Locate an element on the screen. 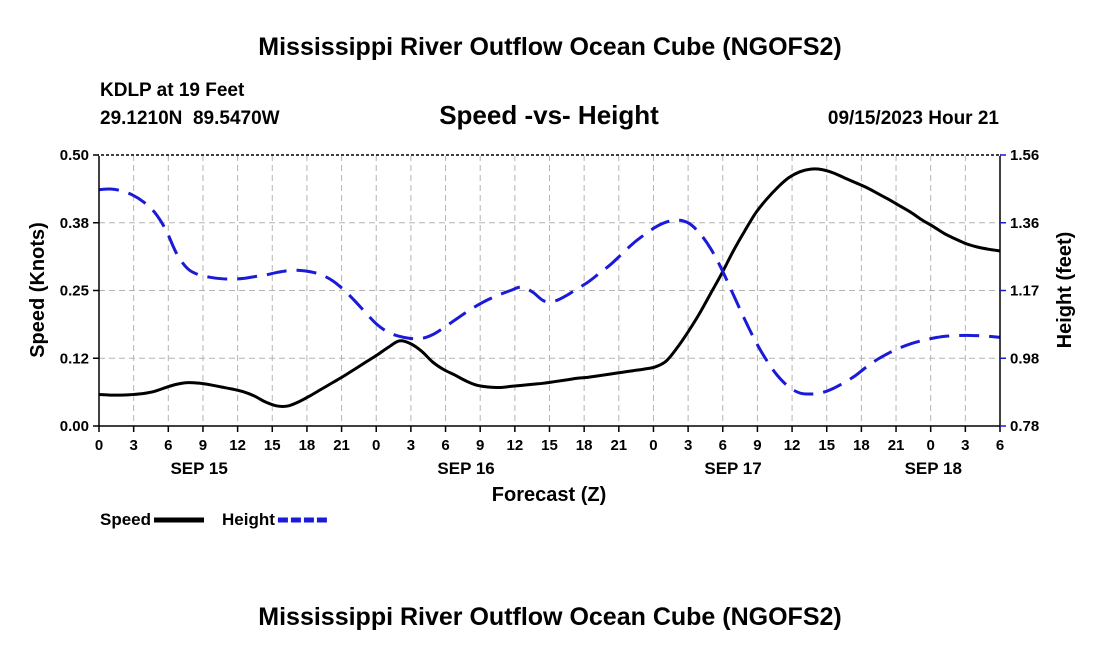 The image size is (1100, 650). chart-subtitle: Speed -vs- Height is located at coordinates (549, 115).